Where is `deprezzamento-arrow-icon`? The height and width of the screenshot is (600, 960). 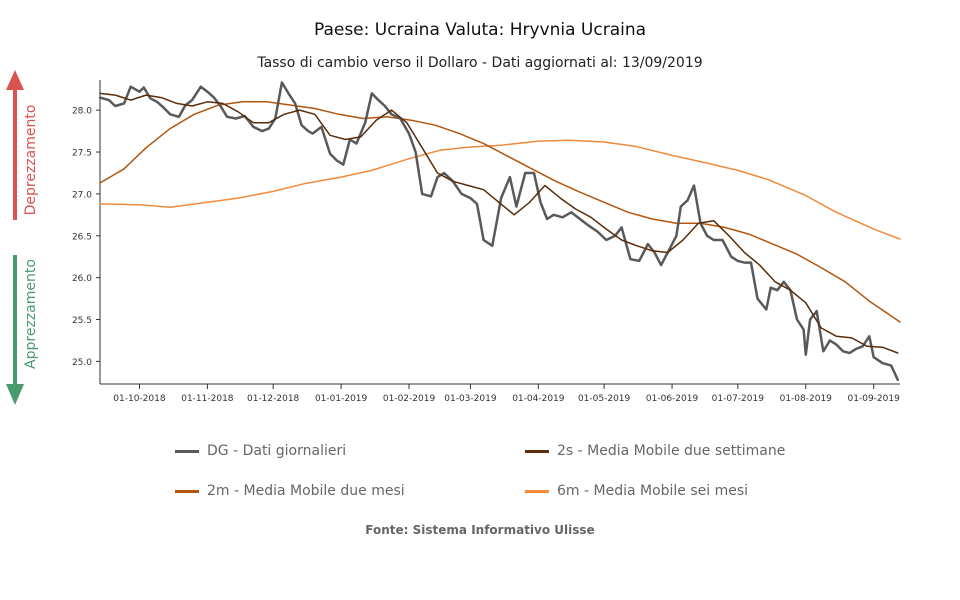 deprezzamento-arrow-icon is located at coordinates (15, 80).